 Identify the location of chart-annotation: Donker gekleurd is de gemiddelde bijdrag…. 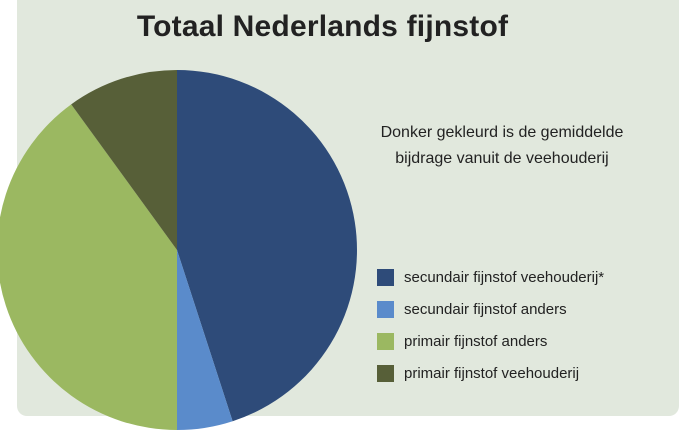
(502, 145).